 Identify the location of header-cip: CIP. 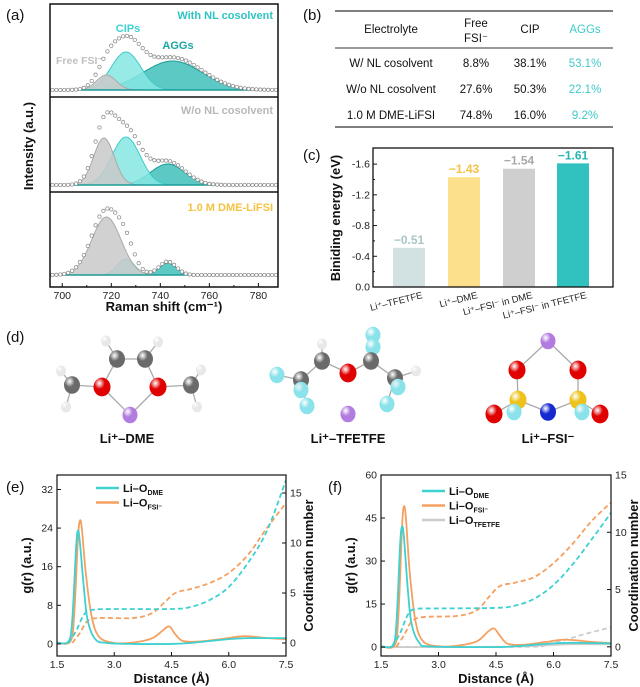
(530, 30).